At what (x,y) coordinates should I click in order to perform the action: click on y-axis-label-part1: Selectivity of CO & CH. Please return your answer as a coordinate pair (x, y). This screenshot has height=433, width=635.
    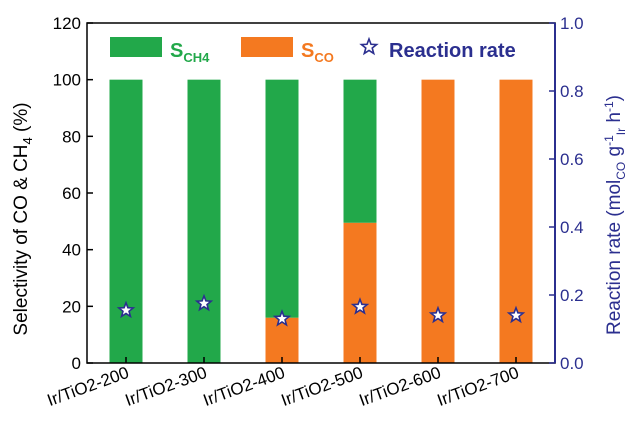
    Looking at the image, I should click on (21, 239).